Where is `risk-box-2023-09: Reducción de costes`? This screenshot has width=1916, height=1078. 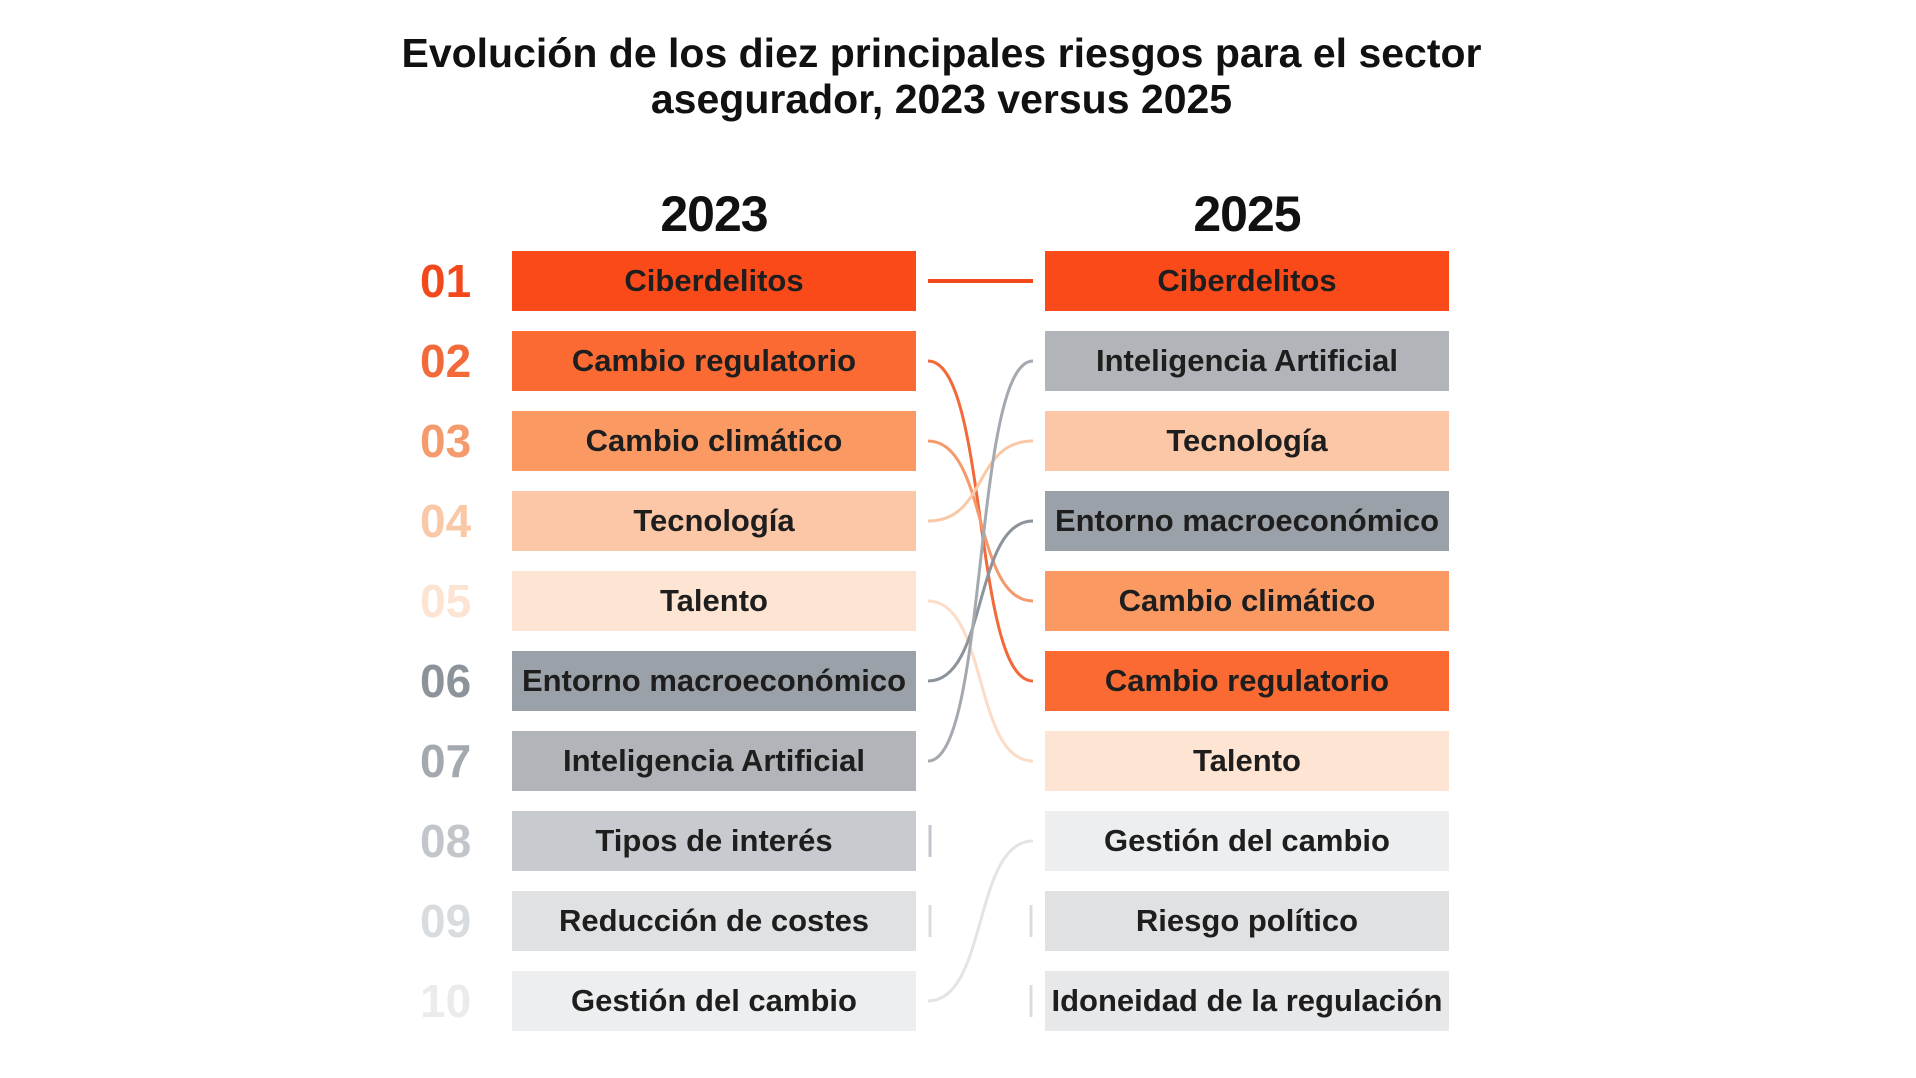
risk-box-2023-09: Reducción de costes is located at coordinates (714, 921).